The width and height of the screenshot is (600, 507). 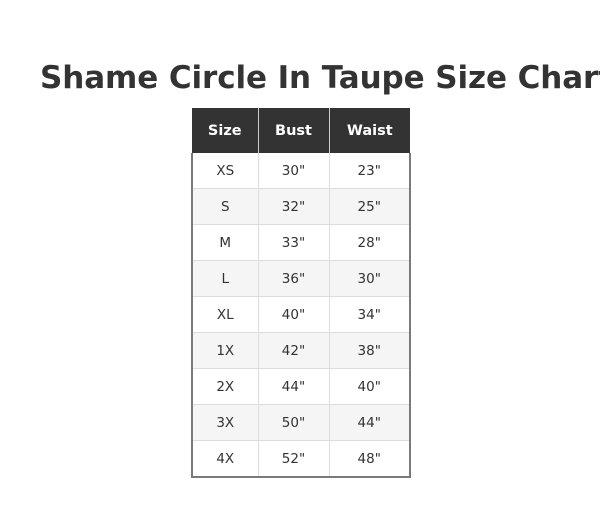 I want to click on cell-bust: 40", so click(x=294, y=314).